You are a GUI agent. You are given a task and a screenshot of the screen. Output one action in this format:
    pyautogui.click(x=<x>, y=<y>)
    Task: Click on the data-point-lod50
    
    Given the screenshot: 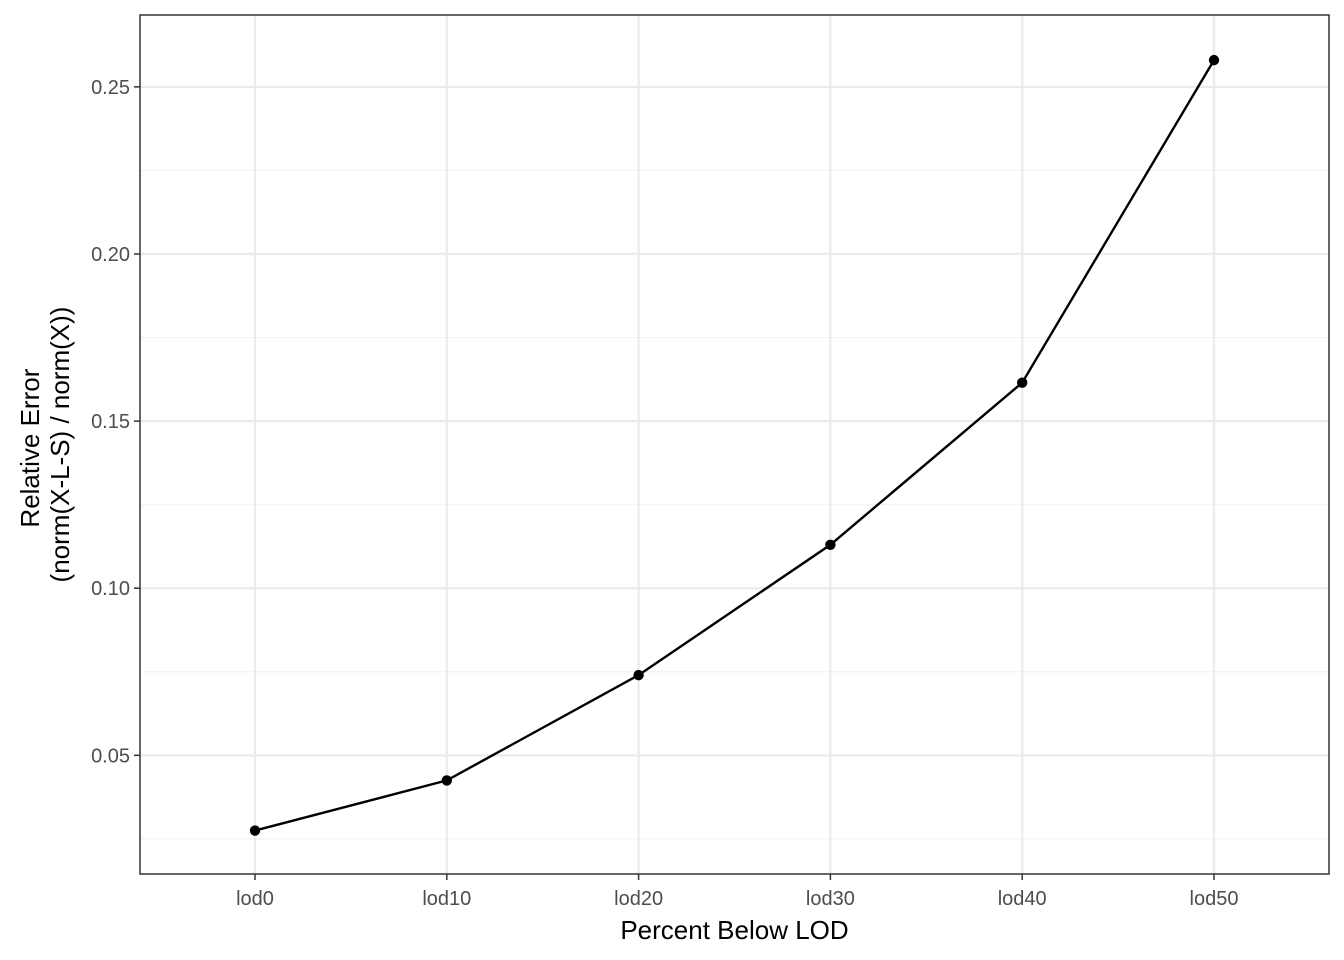 What is the action you would take?
    pyautogui.click(x=1214, y=60)
    